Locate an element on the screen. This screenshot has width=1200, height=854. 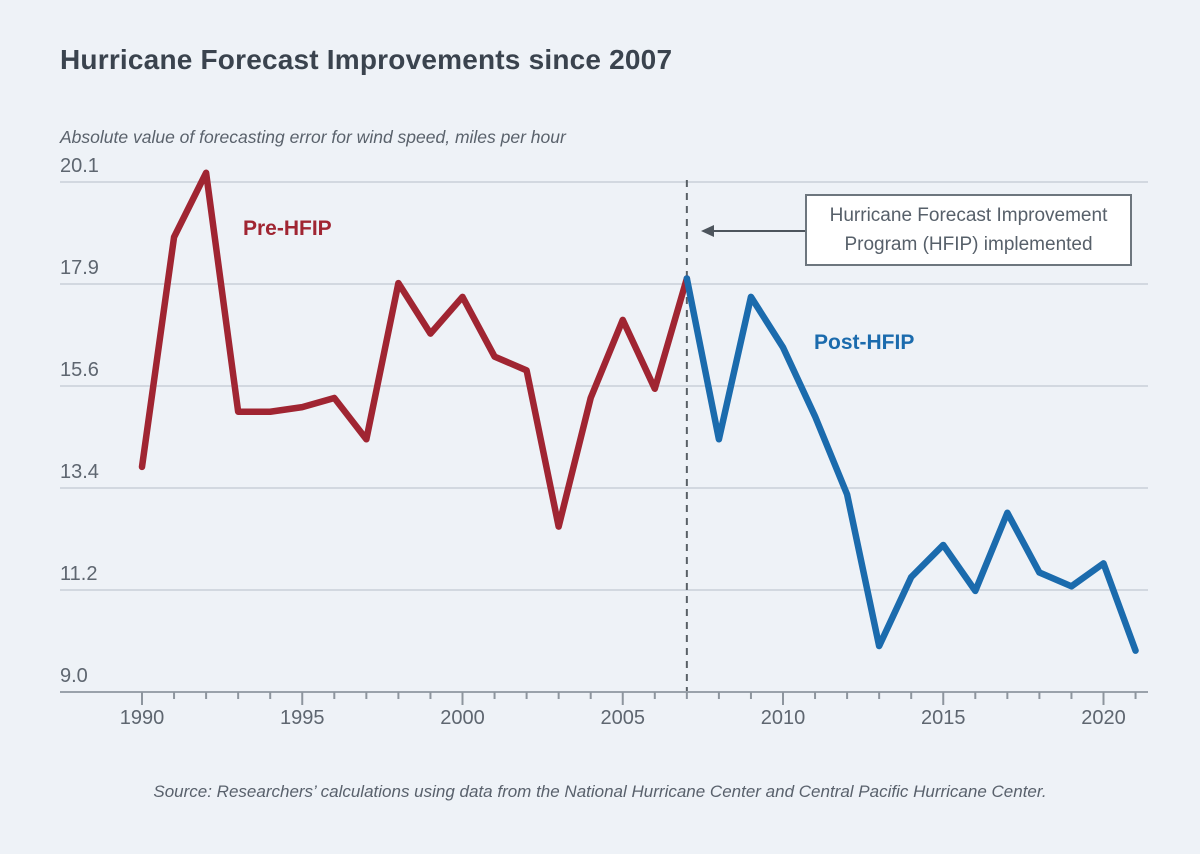
y-axis-tick-label: 11.2 is located at coordinates (78, 574).